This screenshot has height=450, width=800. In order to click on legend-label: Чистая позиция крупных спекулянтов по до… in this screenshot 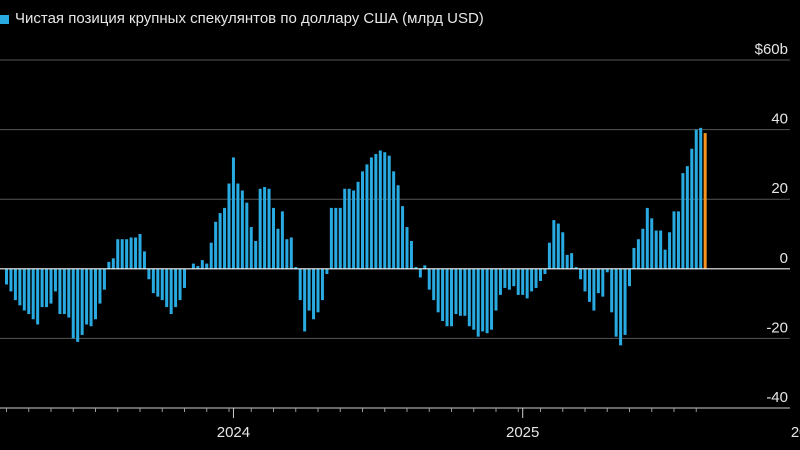, I will do `click(249, 18)`.